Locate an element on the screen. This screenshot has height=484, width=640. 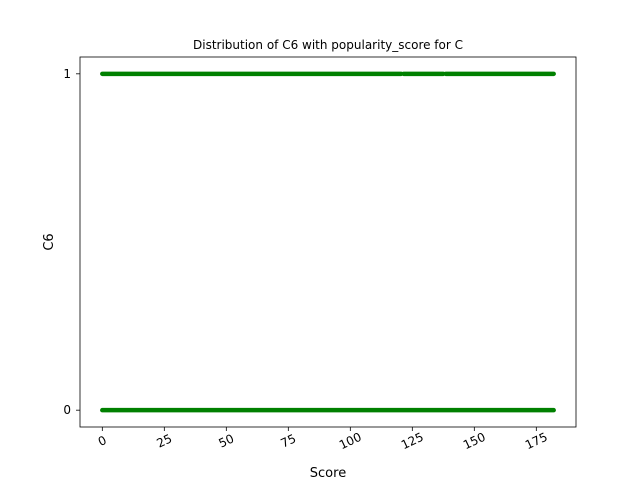
y-axis-label: C6 is located at coordinates (49, 241).